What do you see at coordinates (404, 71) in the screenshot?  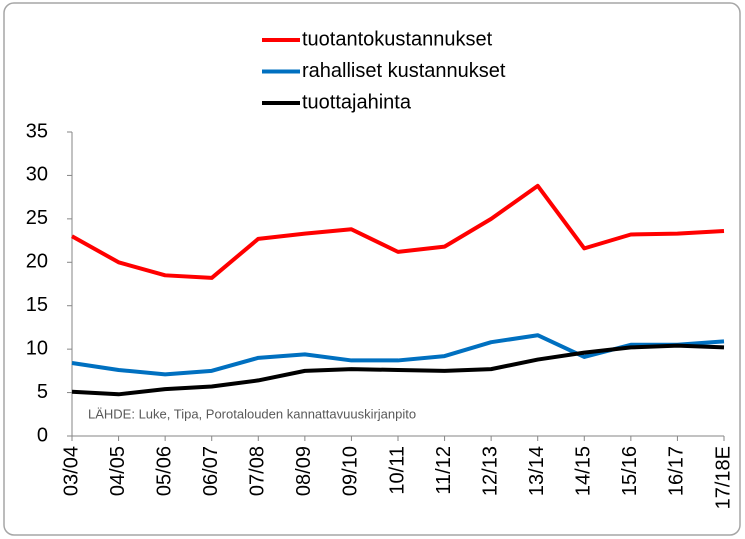 I see `legend-label: rahalliset kustannukset` at bounding box center [404, 71].